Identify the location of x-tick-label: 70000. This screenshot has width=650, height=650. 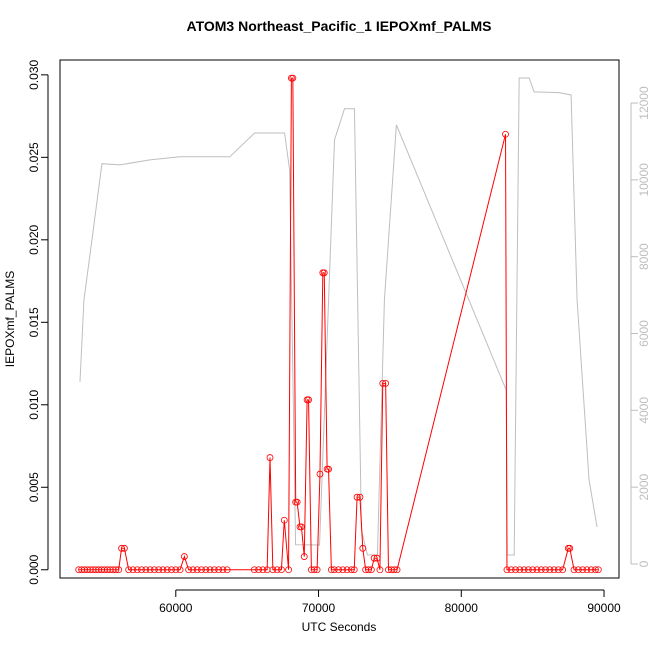
(319, 608).